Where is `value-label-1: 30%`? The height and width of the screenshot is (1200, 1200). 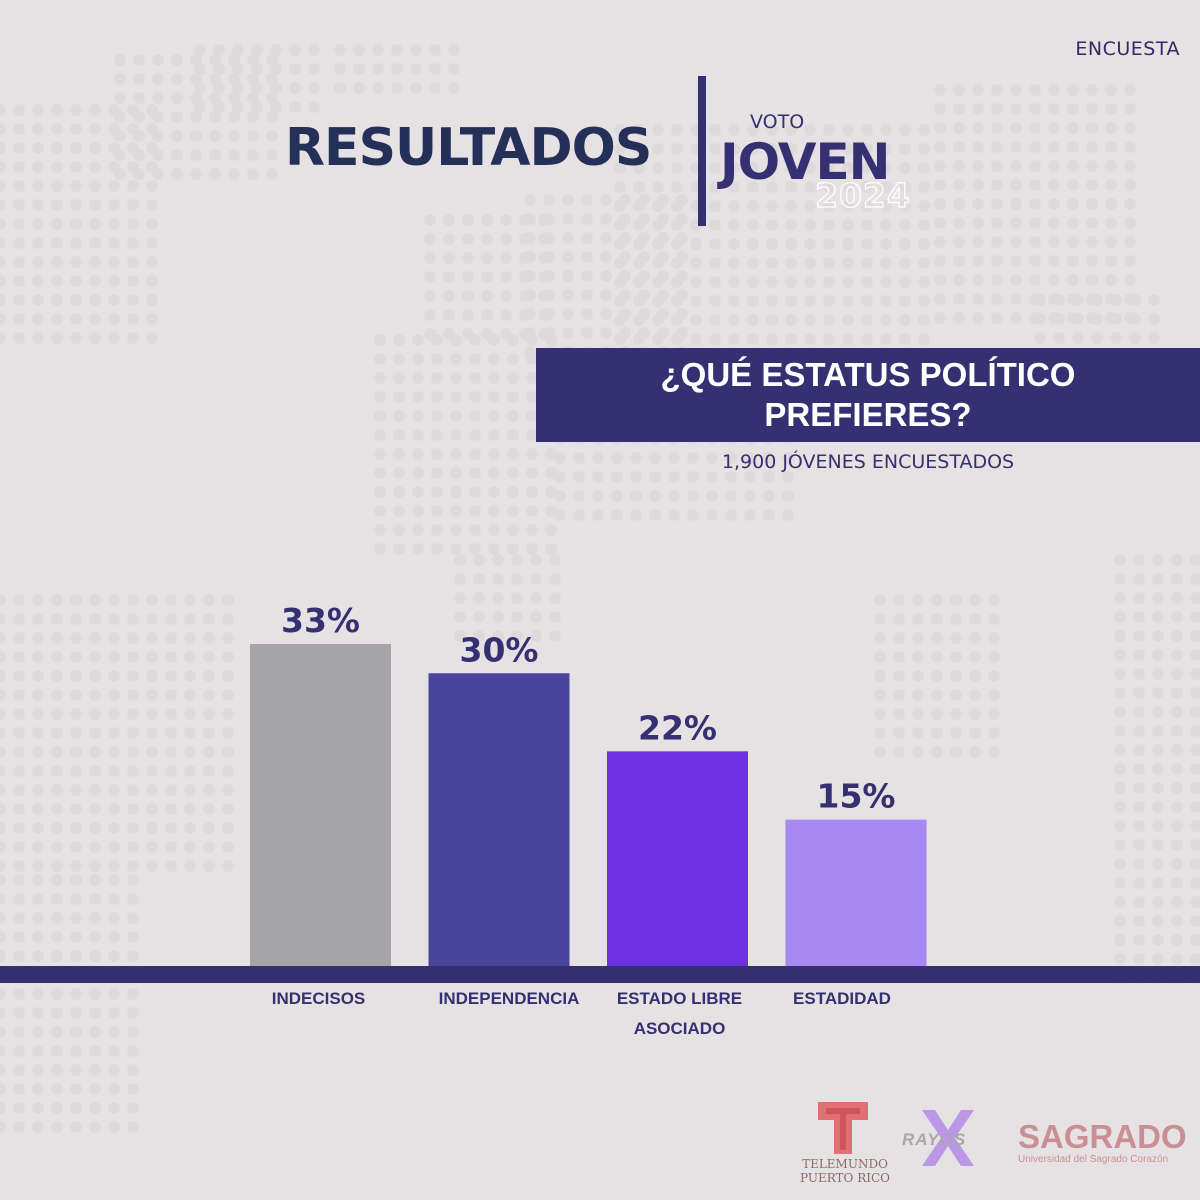
value-label-1: 30% is located at coordinates (499, 649).